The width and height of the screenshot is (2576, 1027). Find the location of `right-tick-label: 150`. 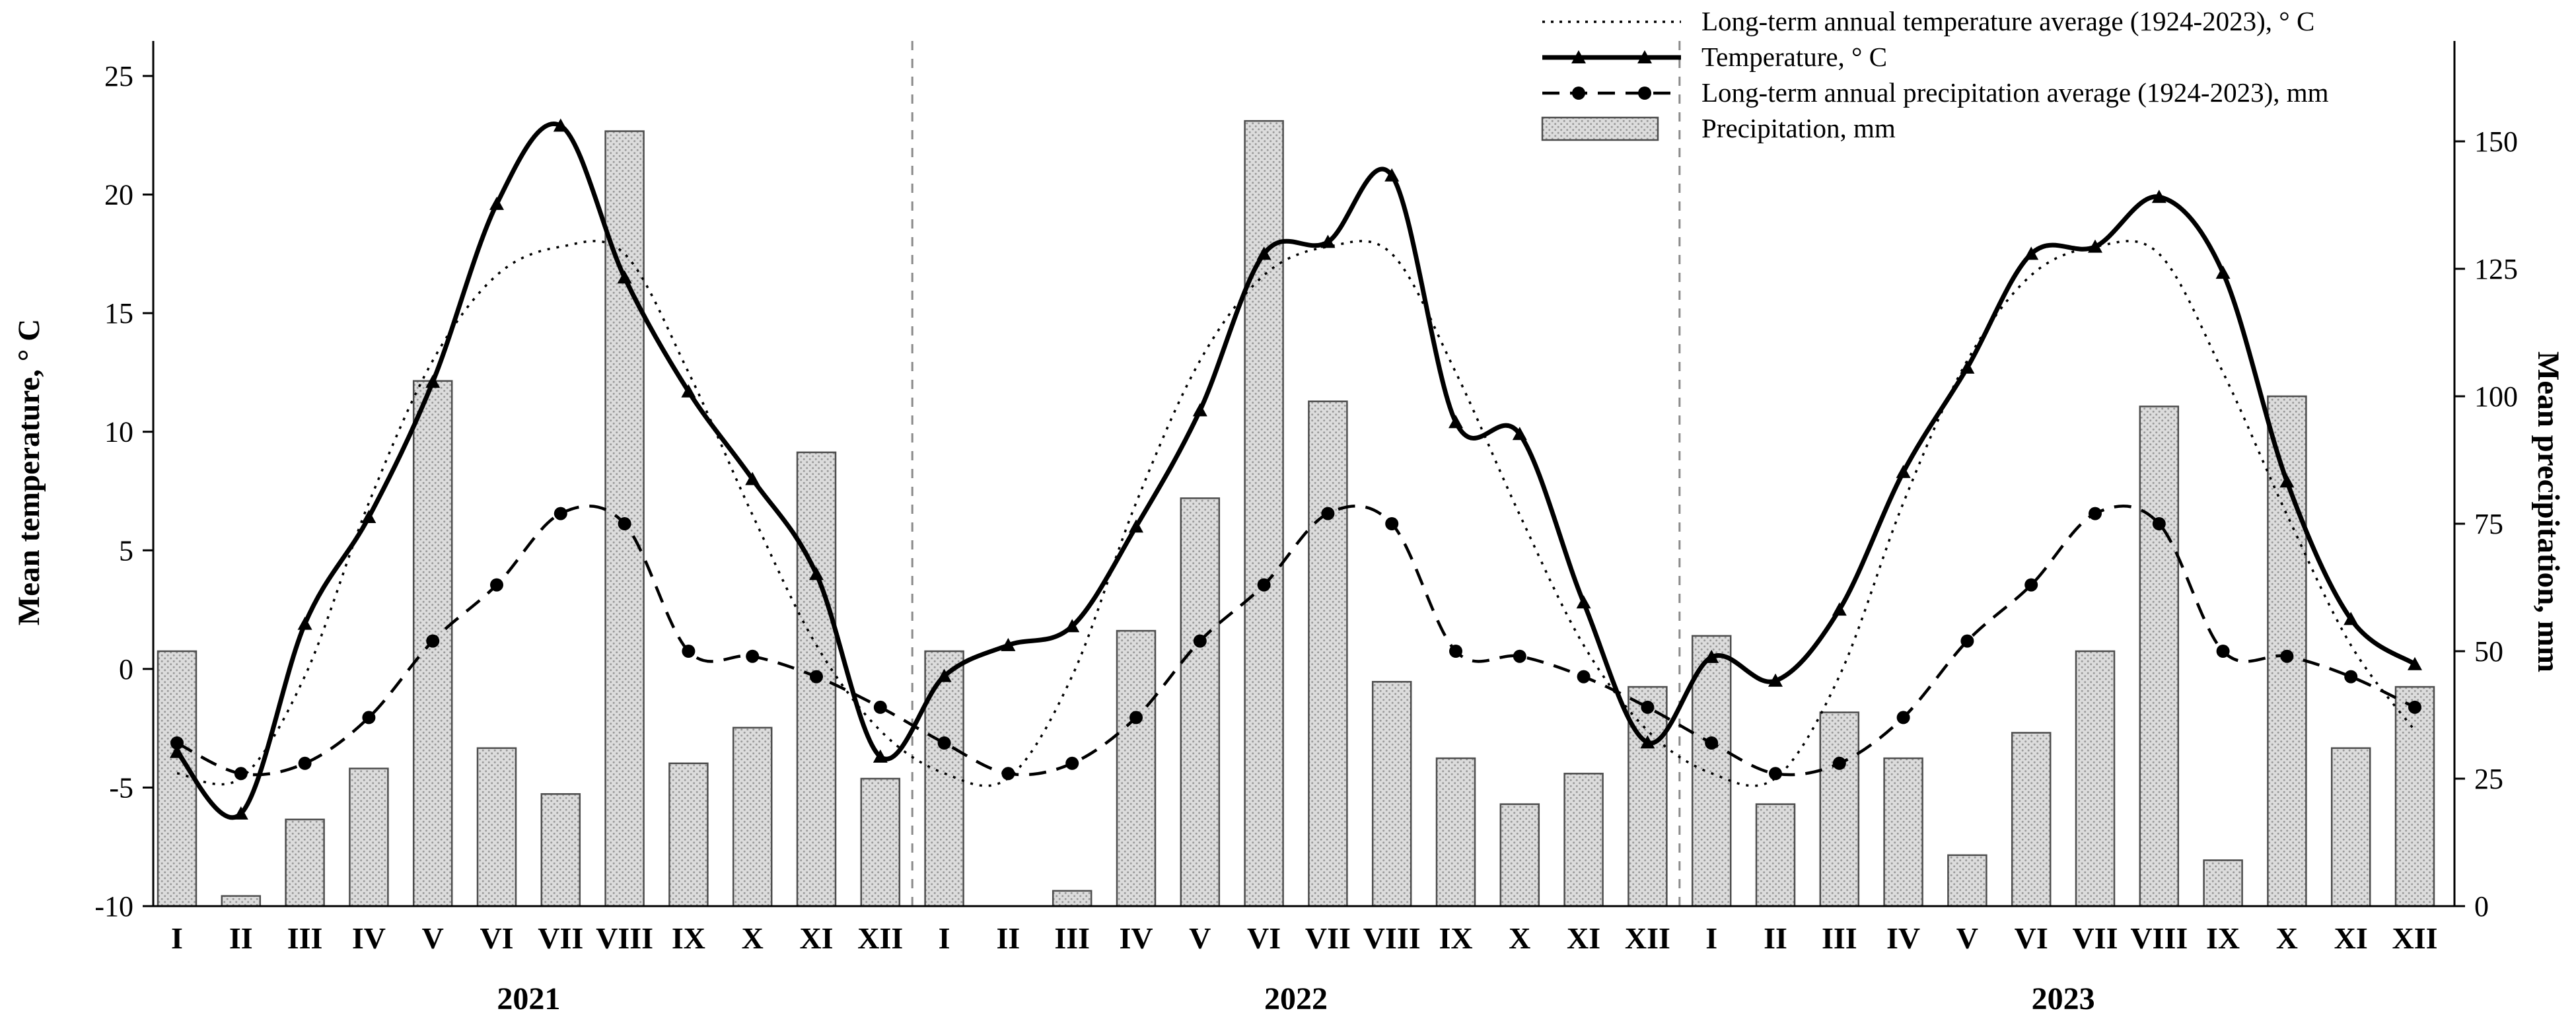

right-tick-label: 150 is located at coordinates (2496, 141).